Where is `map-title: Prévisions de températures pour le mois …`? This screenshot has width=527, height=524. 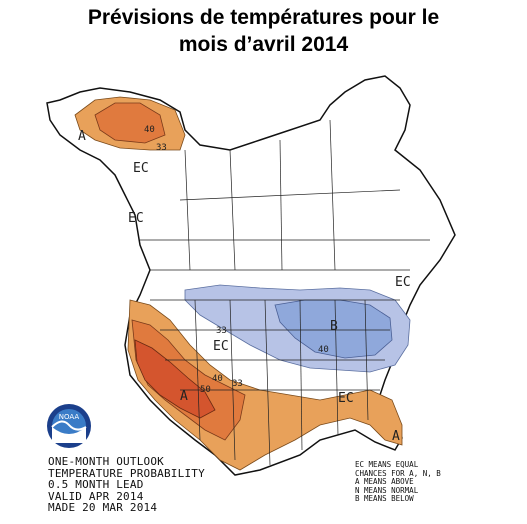 map-title: Prévisions de températures pour le mois … is located at coordinates (263, 31).